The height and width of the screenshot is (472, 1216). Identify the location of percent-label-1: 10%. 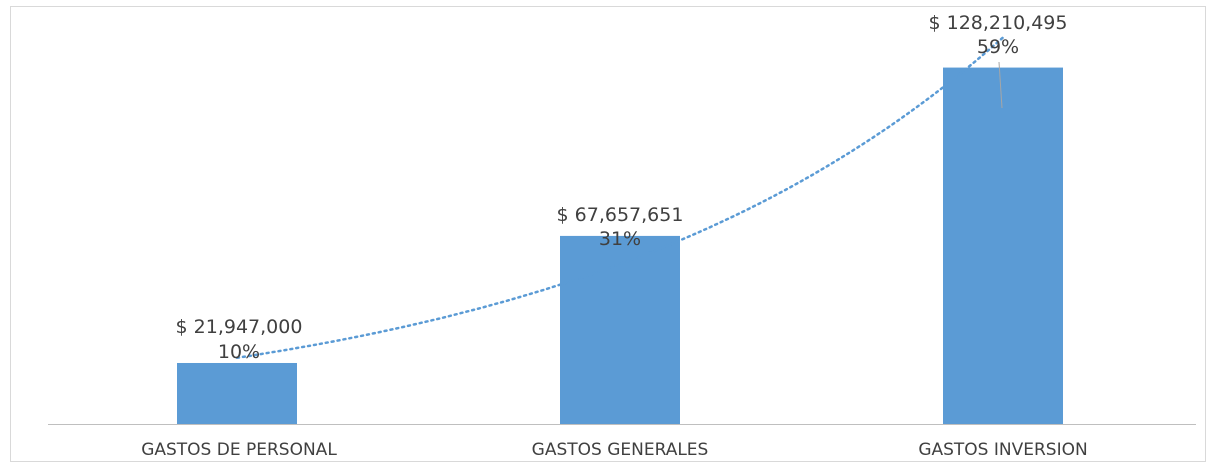
(239, 352).